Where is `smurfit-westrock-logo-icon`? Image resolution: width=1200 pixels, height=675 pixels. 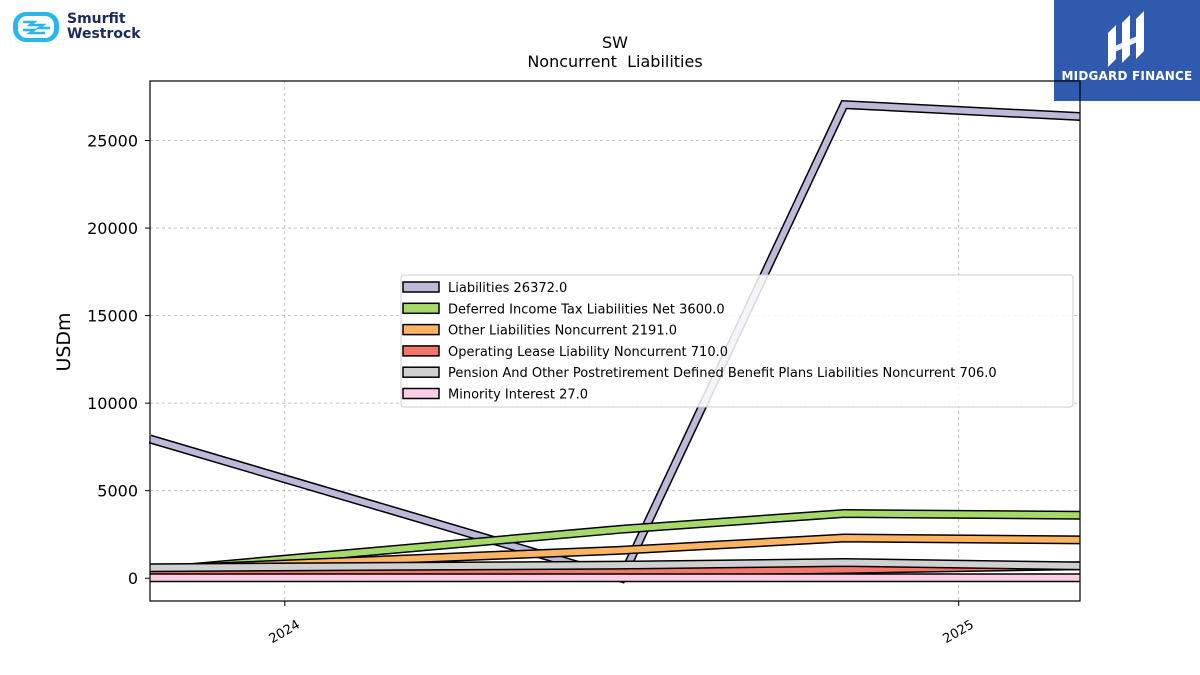
smurfit-westrock-logo-icon is located at coordinates (36, 27).